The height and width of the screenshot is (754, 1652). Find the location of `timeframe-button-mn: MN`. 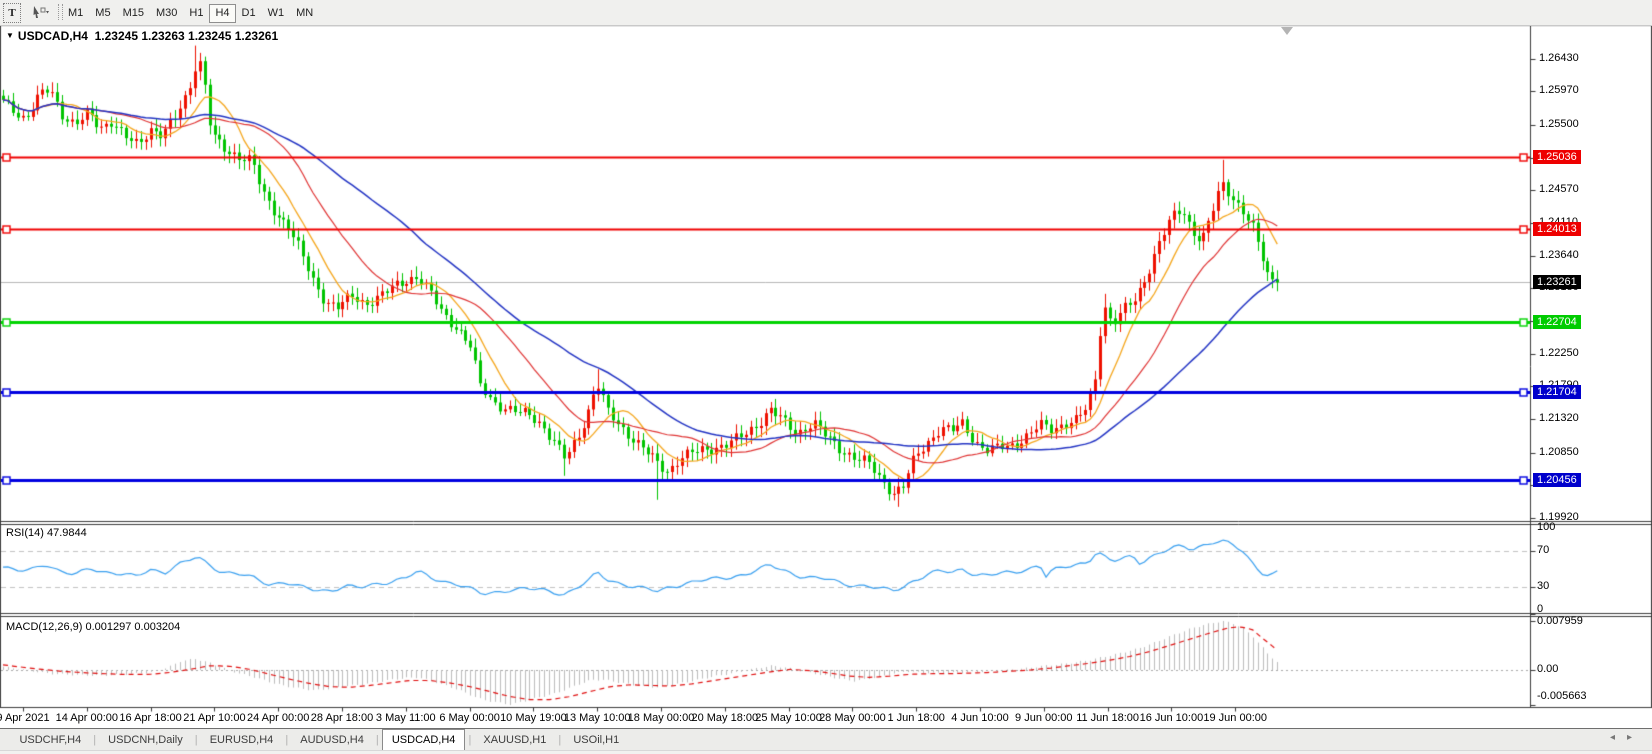

timeframe-button-mn: MN is located at coordinates (305, 13).